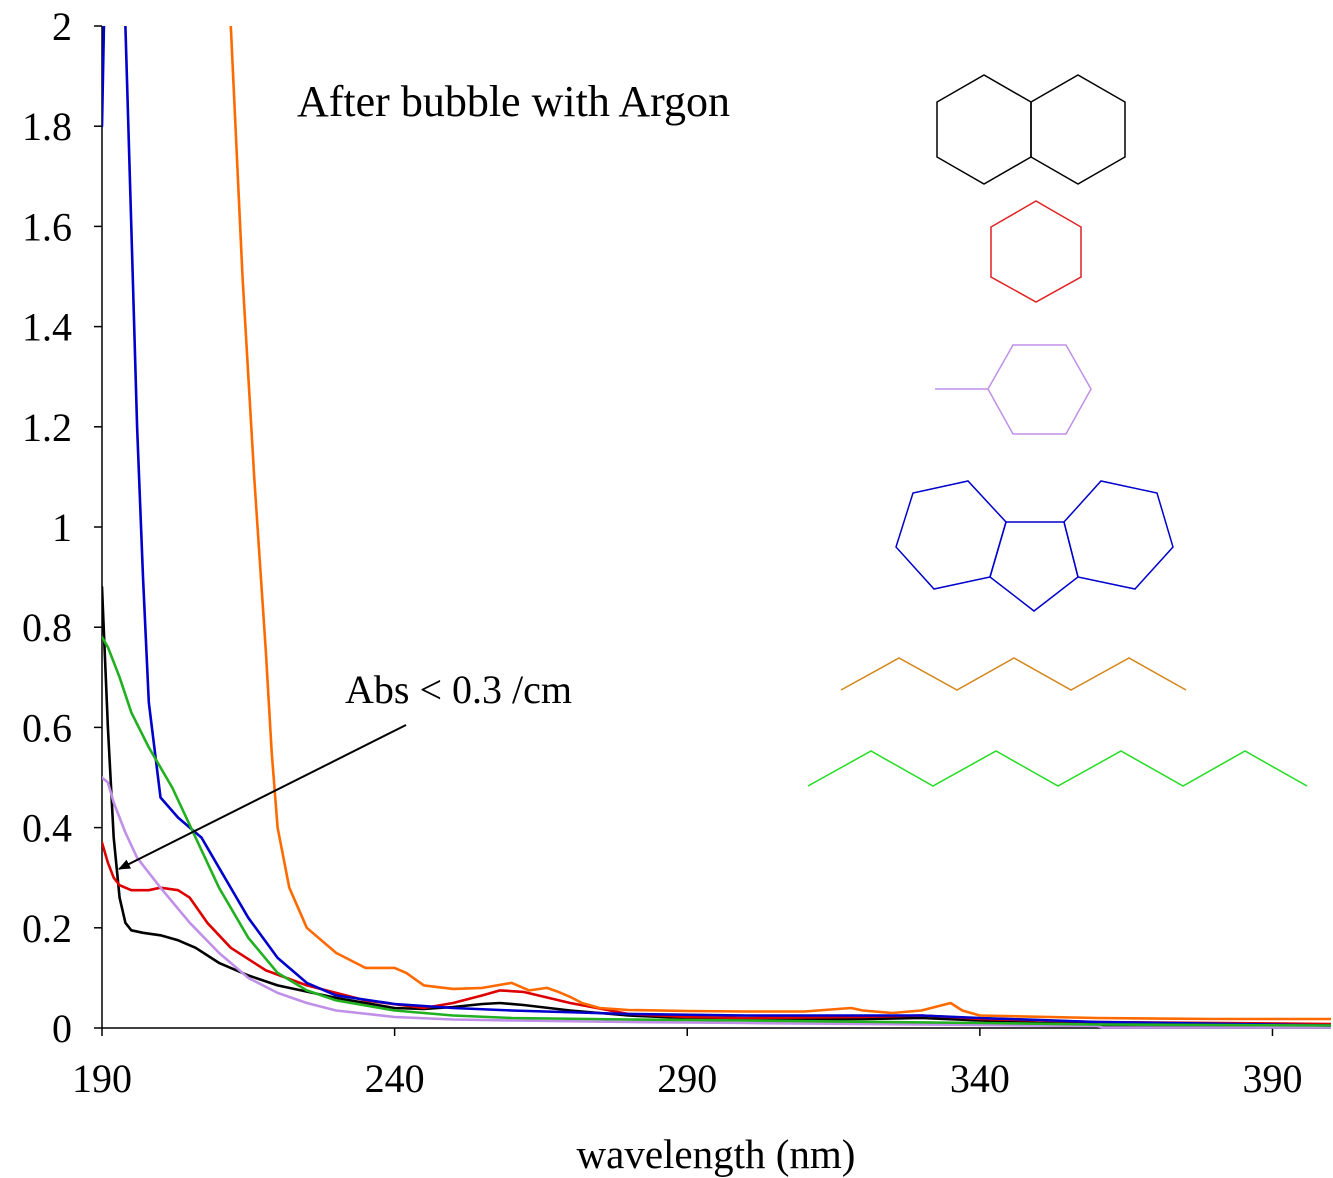 The width and height of the screenshot is (1333, 1178). I want to click on y-tick-label: 1, so click(62, 527).